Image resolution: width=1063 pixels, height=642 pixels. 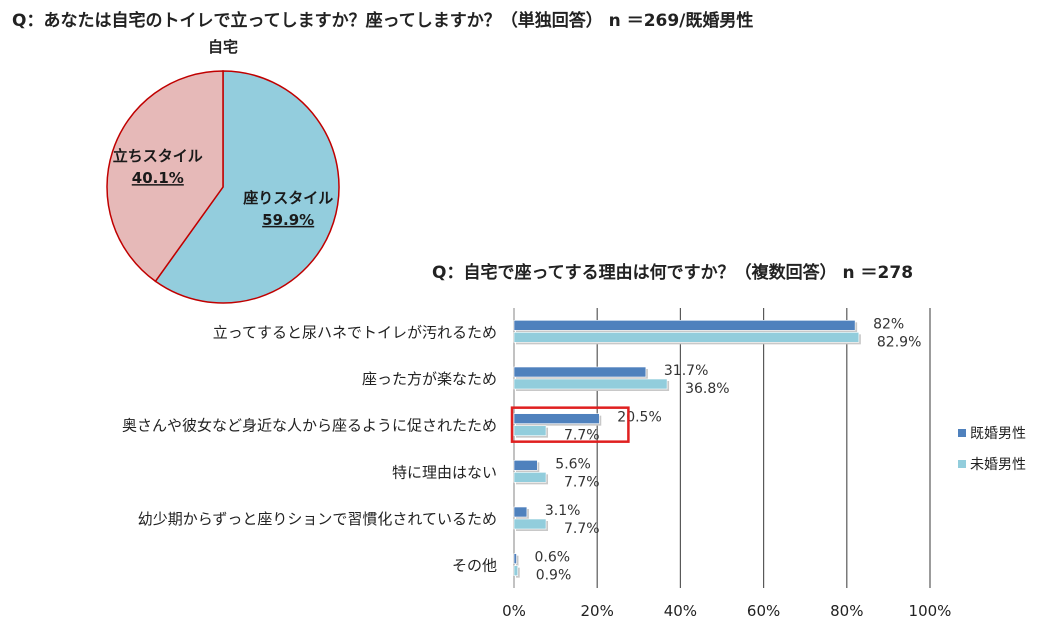 I want to click on category-label-2: 奥さんや彼女など身近な人から座るように促されたため, so click(x=309, y=426).